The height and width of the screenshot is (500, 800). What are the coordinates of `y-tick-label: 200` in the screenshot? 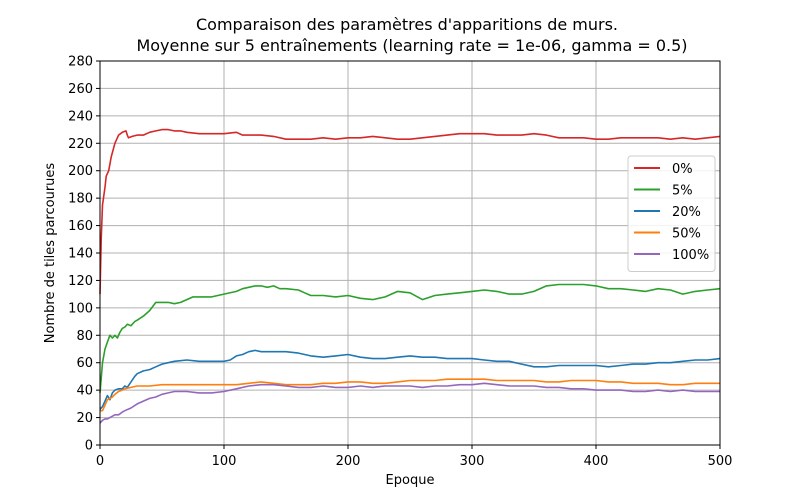 It's located at (80, 171).